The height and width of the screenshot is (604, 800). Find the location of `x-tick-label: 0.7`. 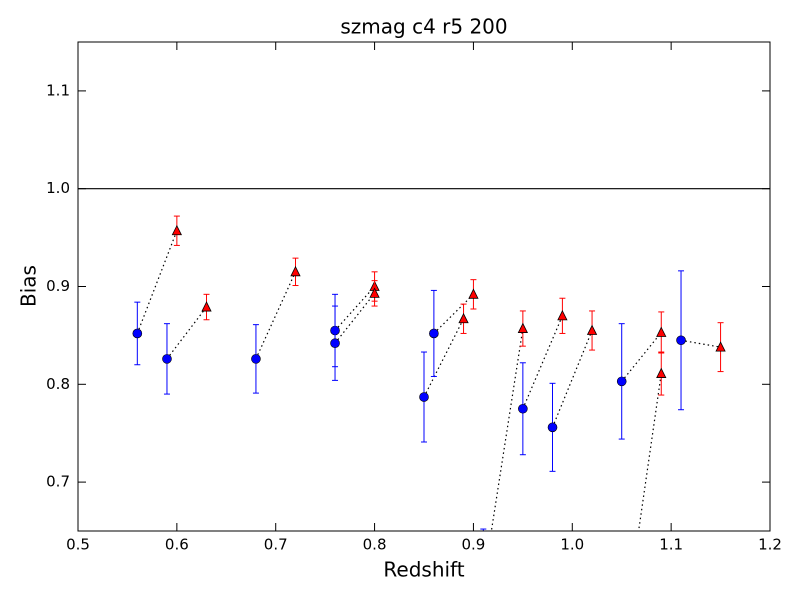

x-tick-label: 0.7 is located at coordinates (276, 545).